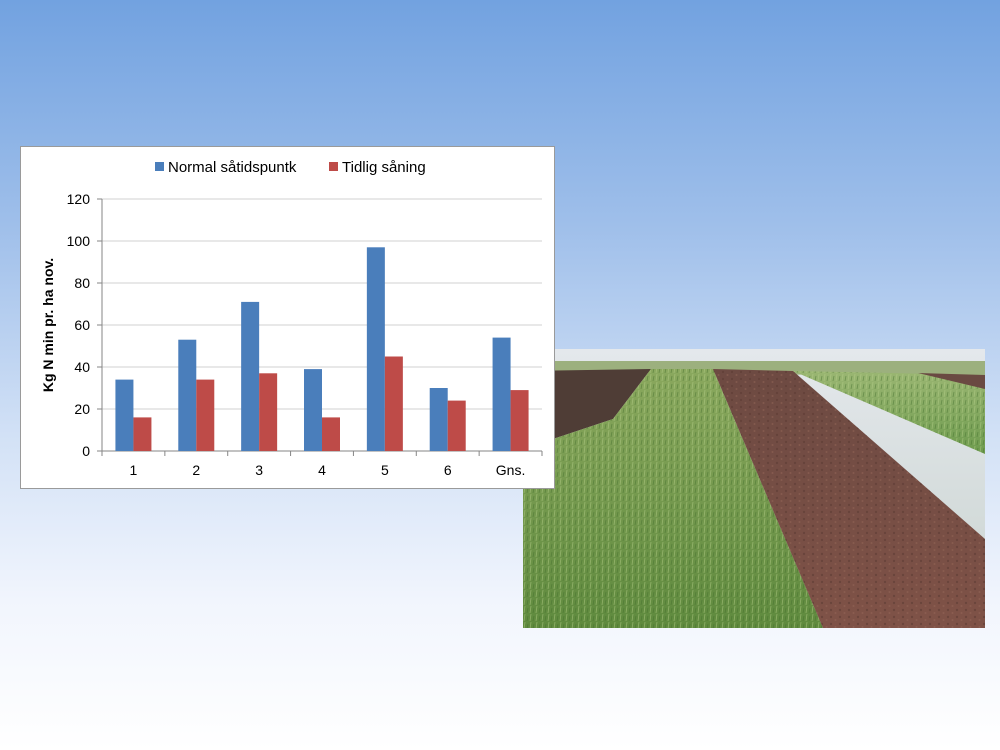 Image resolution: width=1000 pixels, height=750 pixels. I want to click on y-tick-label: 0, so click(86, 451).